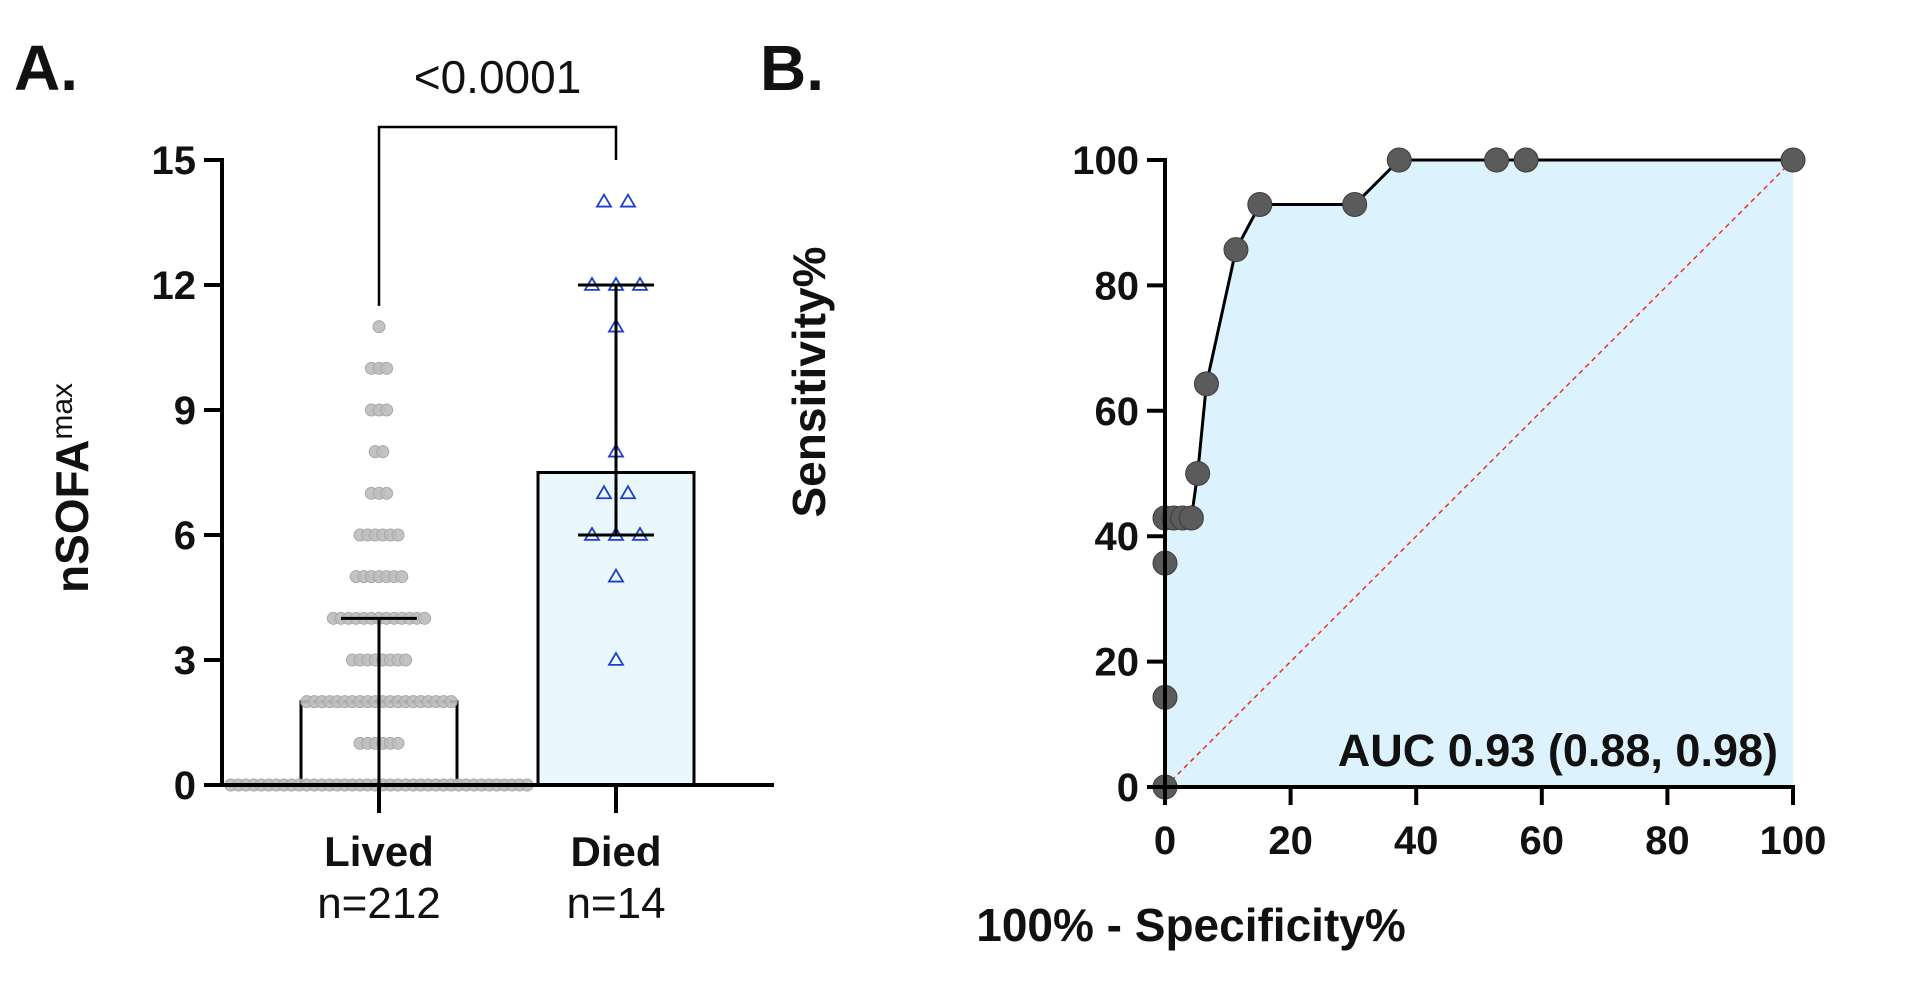 The image size is (1920, 993). What do you see at coordinates (187, 473) in the screenshot?
I see `panel-a-y-ticks: 0 3 6 9 12 15` at bounding box center [187, 473].